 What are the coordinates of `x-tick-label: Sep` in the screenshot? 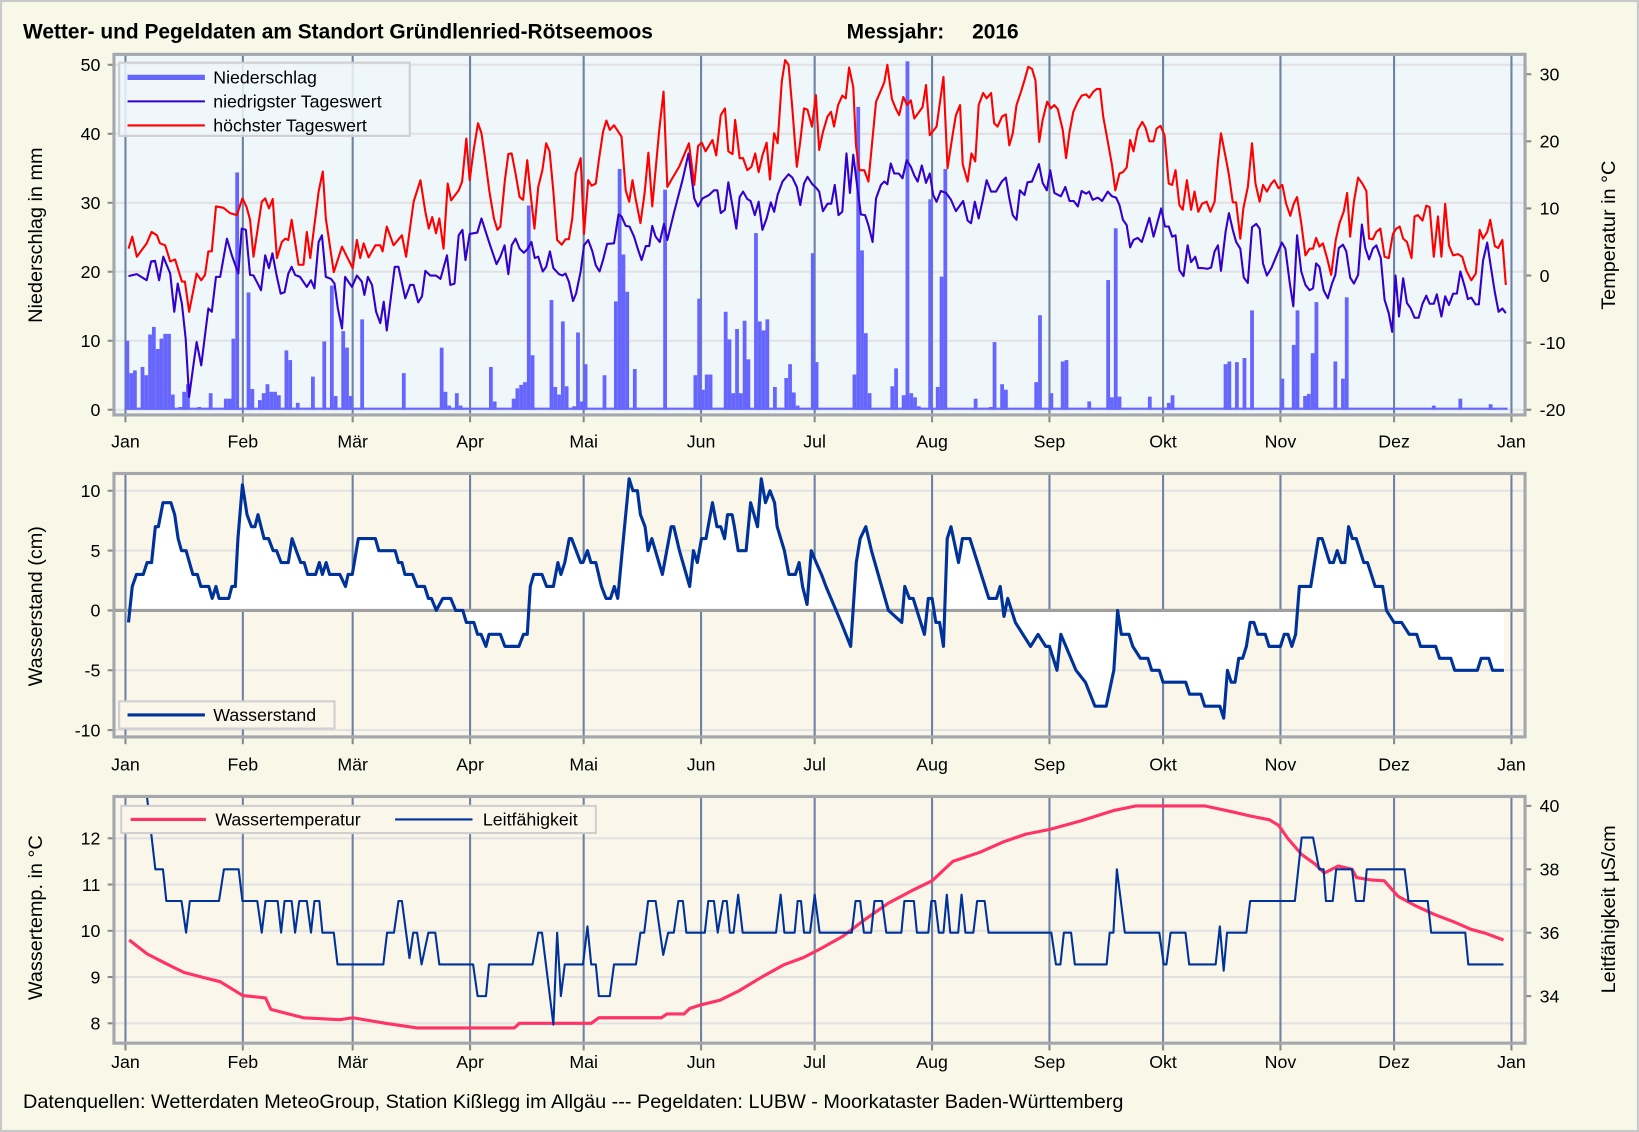 It's located at (1050, 441).